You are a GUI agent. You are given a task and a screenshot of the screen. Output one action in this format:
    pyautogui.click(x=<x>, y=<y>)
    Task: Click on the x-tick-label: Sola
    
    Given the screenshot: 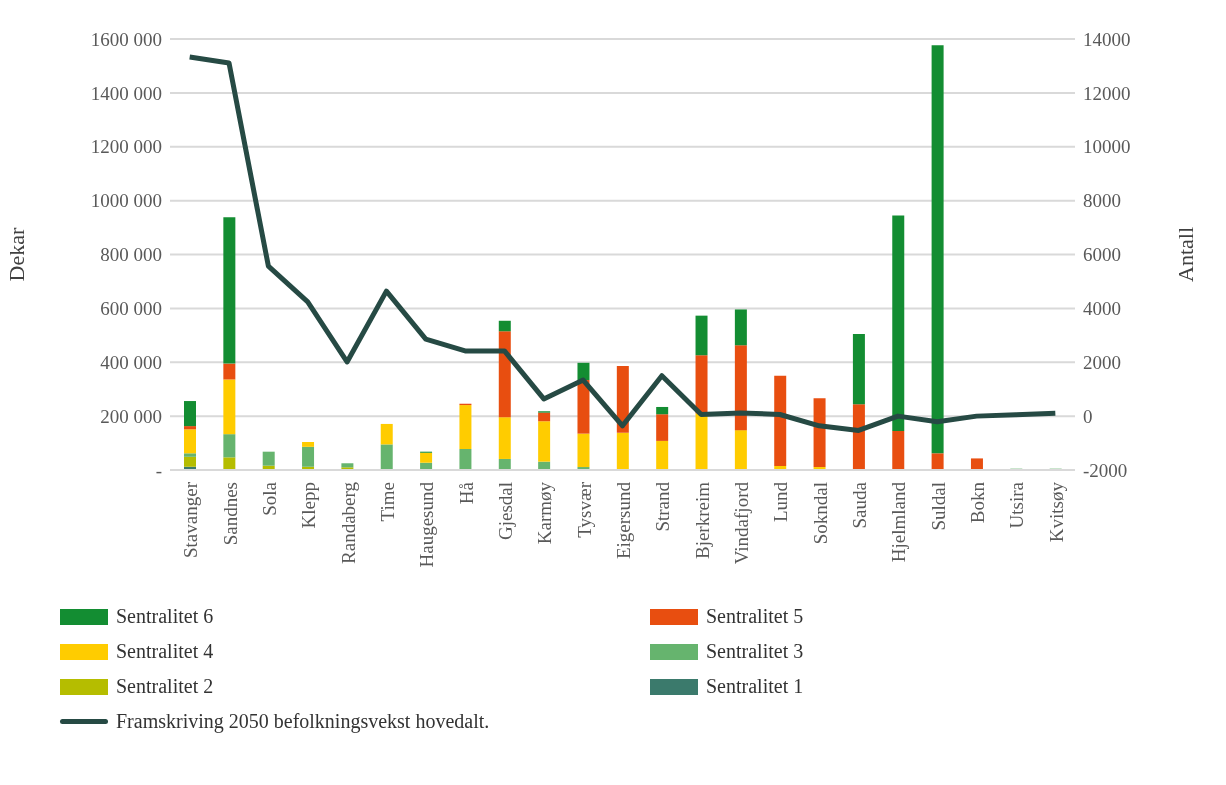 What is the action you would take?
    pyautogui.click(x=269, y=498)
    